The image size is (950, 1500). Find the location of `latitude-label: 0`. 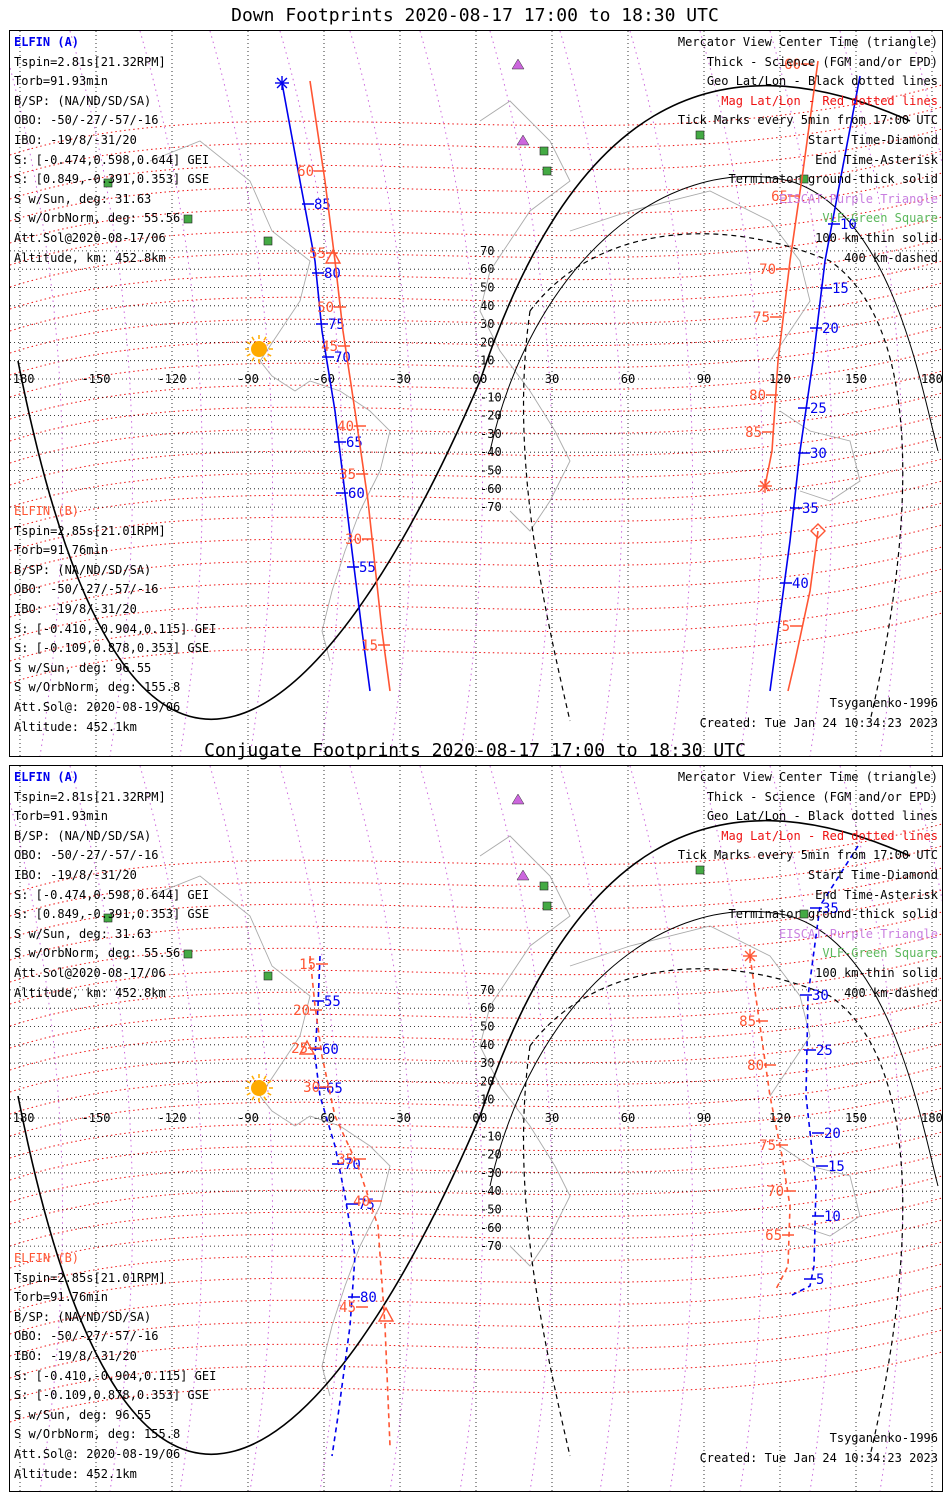

latitude-label: 0 is located at coordinates (483, 379).